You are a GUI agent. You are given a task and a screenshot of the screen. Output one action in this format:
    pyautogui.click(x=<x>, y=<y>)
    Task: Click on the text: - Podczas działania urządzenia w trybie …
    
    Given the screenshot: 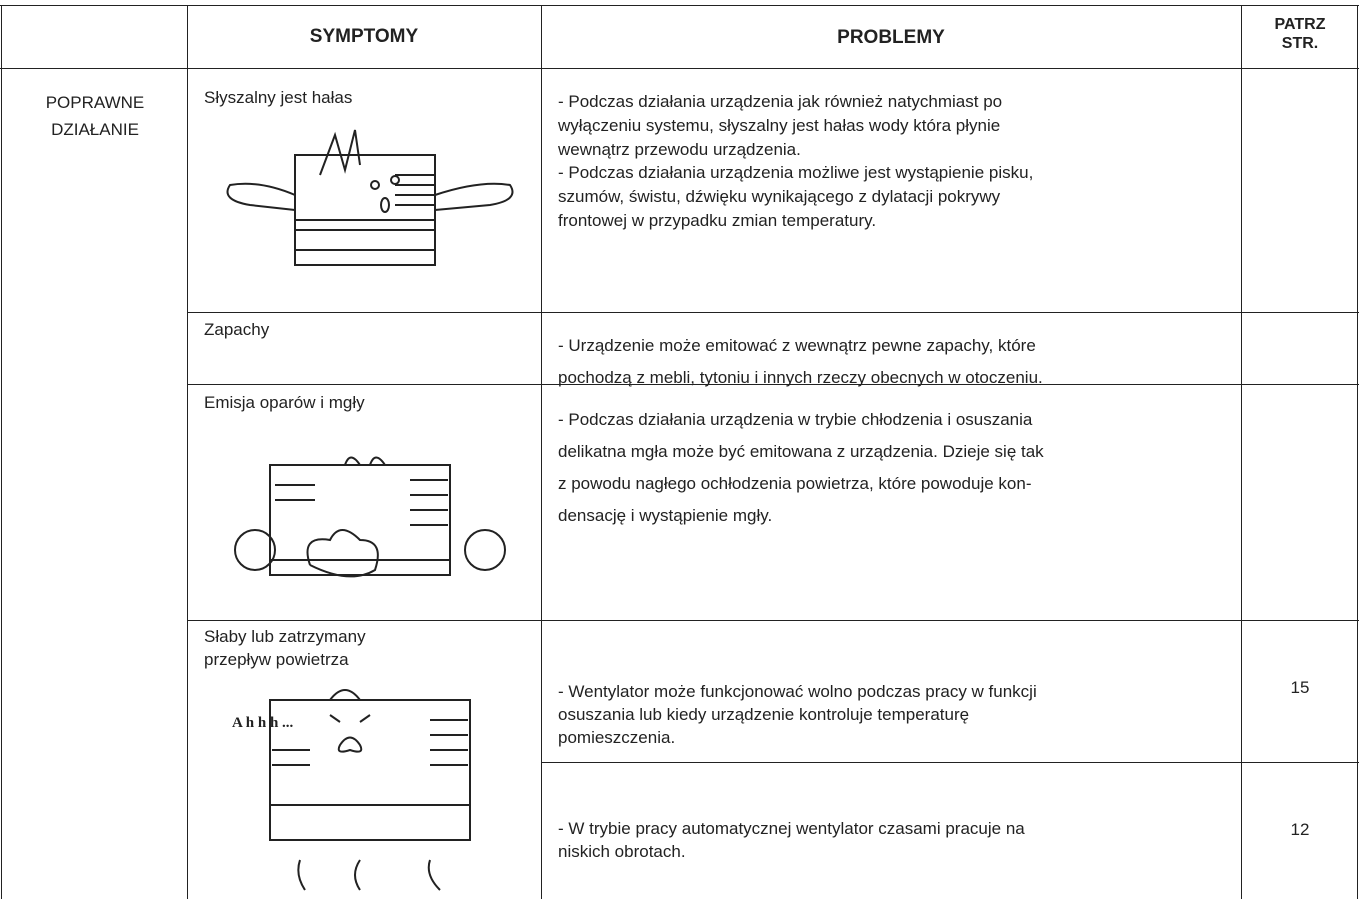 What is the action you would take?
    pyautogui.click(x=795, y=419)
    